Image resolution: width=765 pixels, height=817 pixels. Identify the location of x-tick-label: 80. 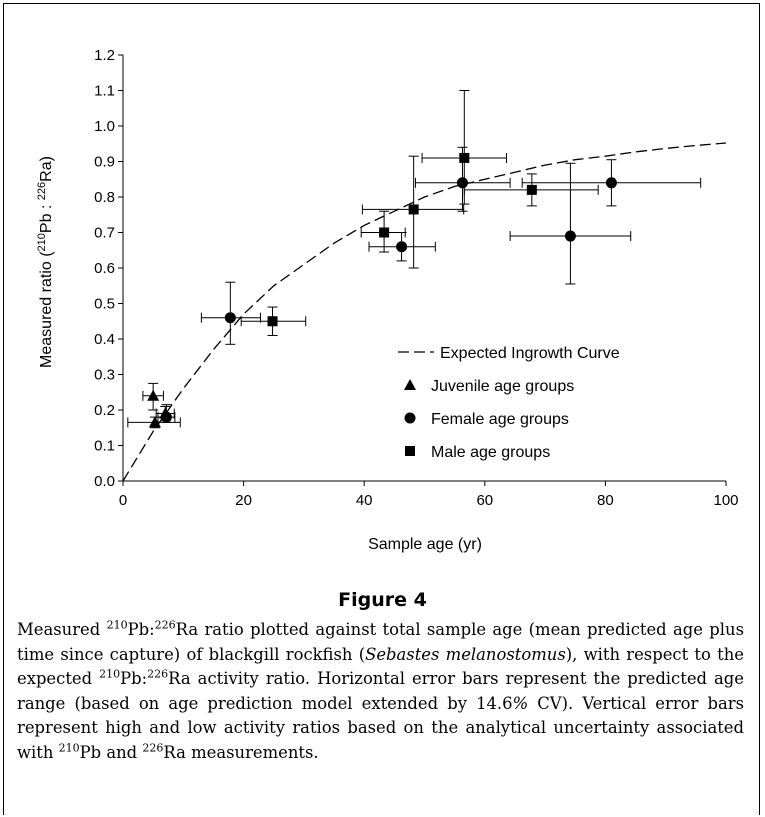
(605, 500).